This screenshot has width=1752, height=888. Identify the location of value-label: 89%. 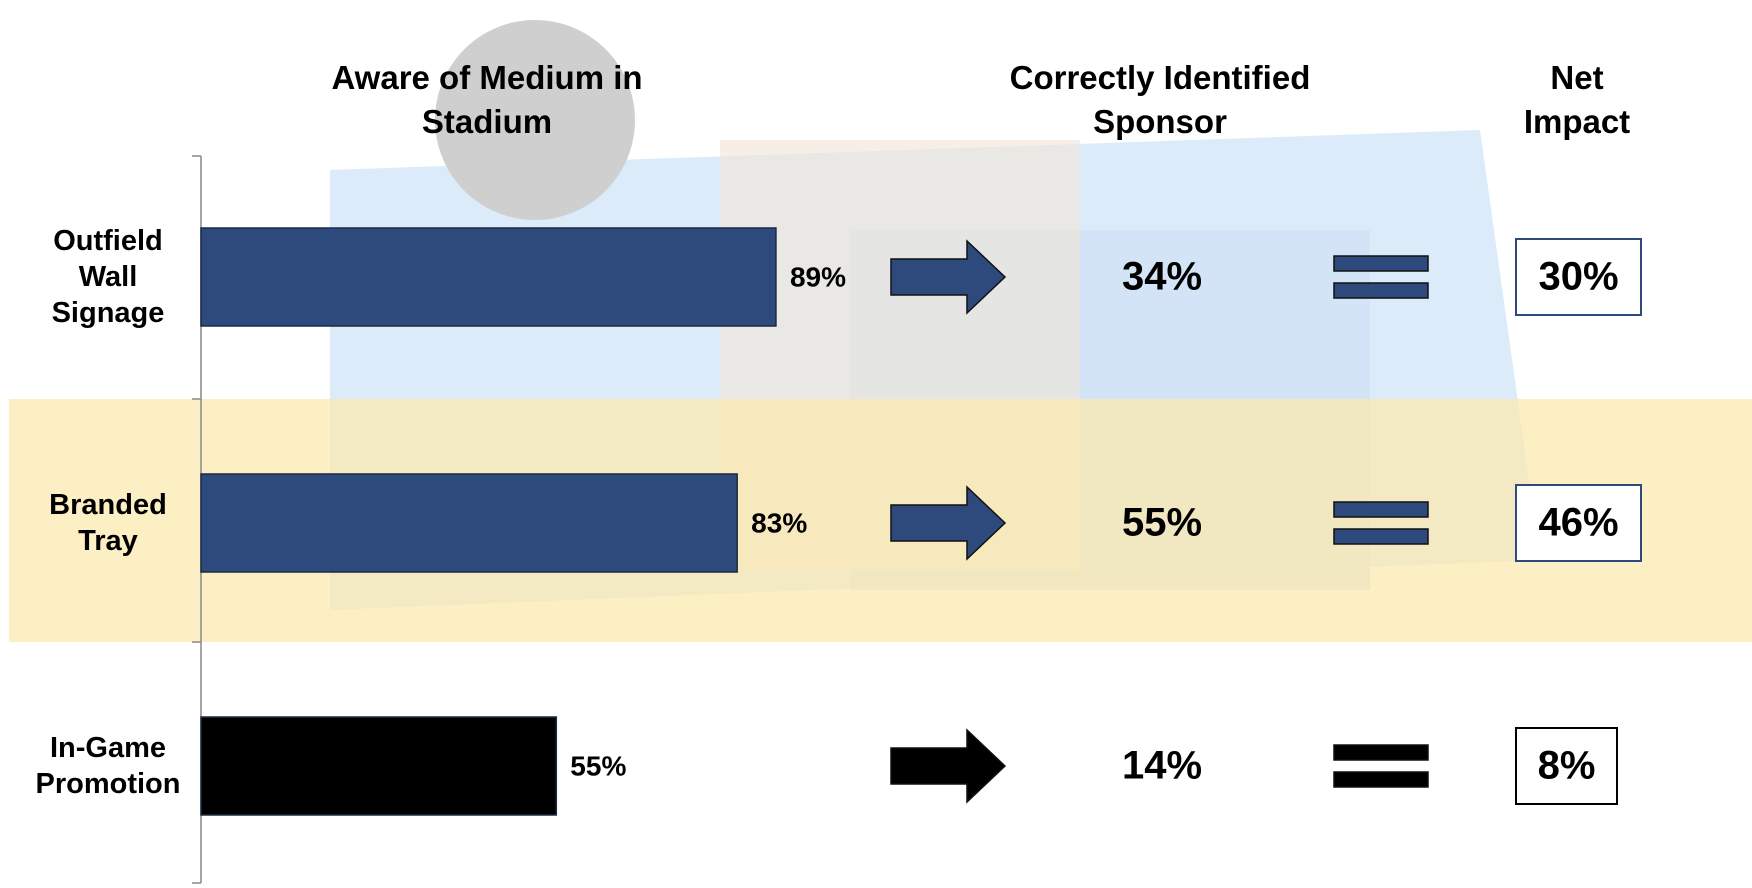
(818, 276).